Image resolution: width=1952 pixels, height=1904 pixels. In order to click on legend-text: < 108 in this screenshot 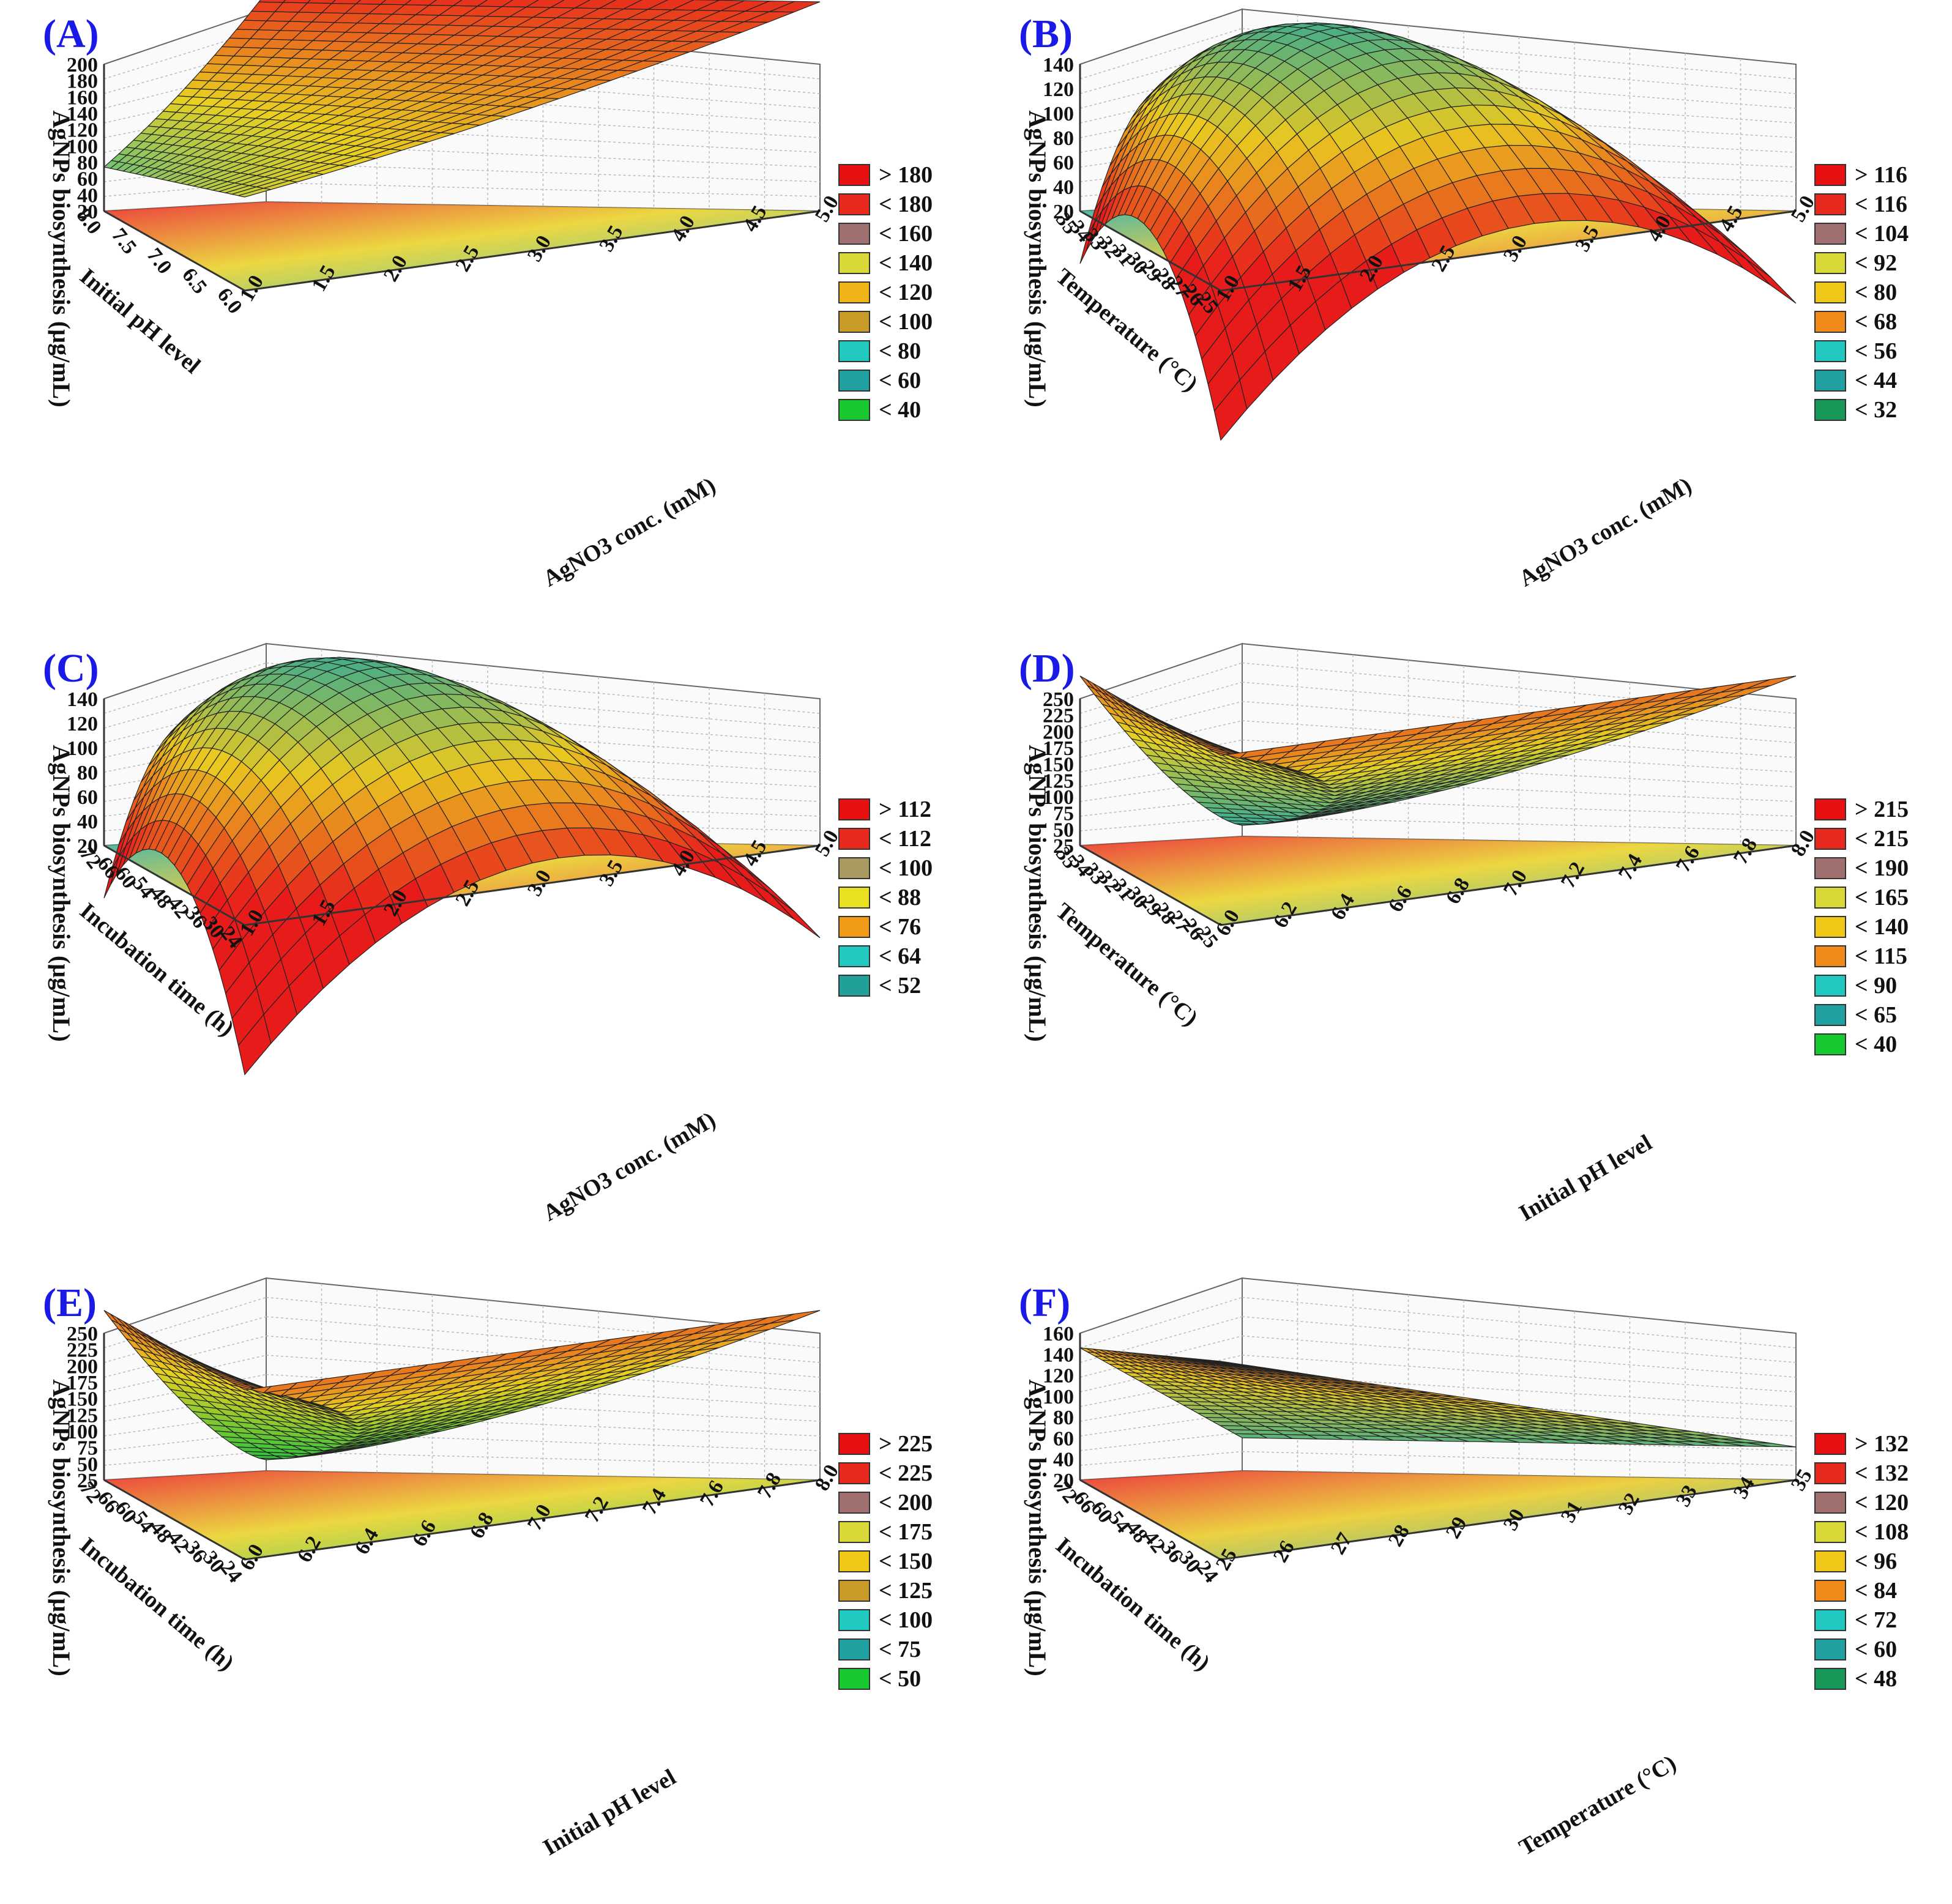, I will do `click(1882, 1532)`.